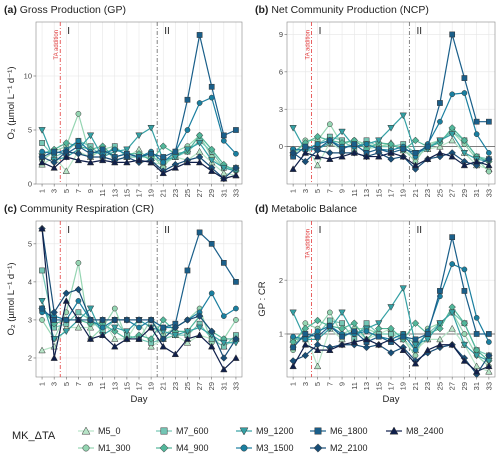  Describe the element at coordinates (139, 193) in the screenshot. I see `x-tick-label: 17` at that location.